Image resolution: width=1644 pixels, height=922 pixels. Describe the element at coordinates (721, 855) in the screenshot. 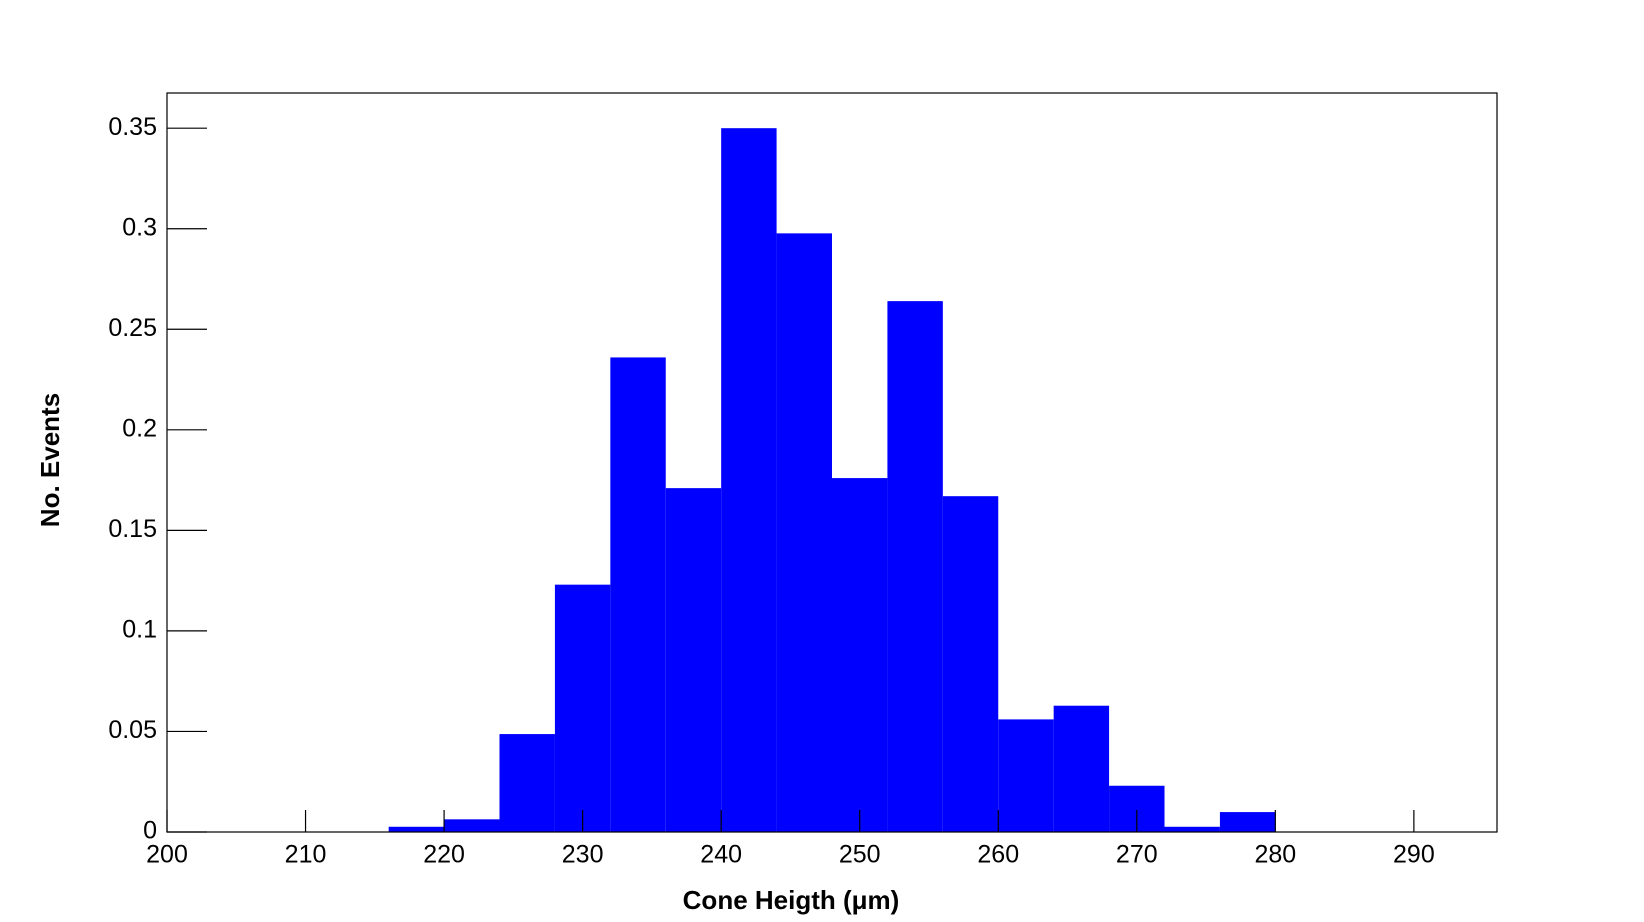

I see `x-tick-label: 240` at that location.